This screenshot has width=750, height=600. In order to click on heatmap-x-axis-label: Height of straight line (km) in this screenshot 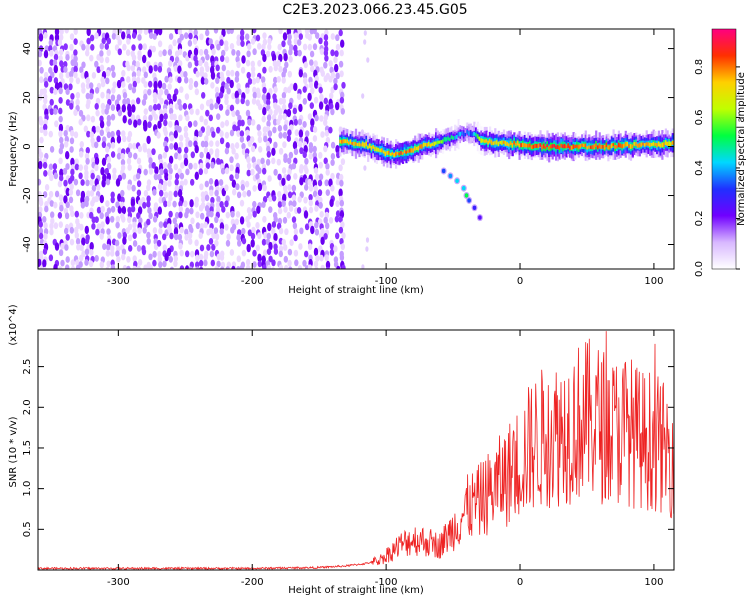, I will do `click(356, 290)`.